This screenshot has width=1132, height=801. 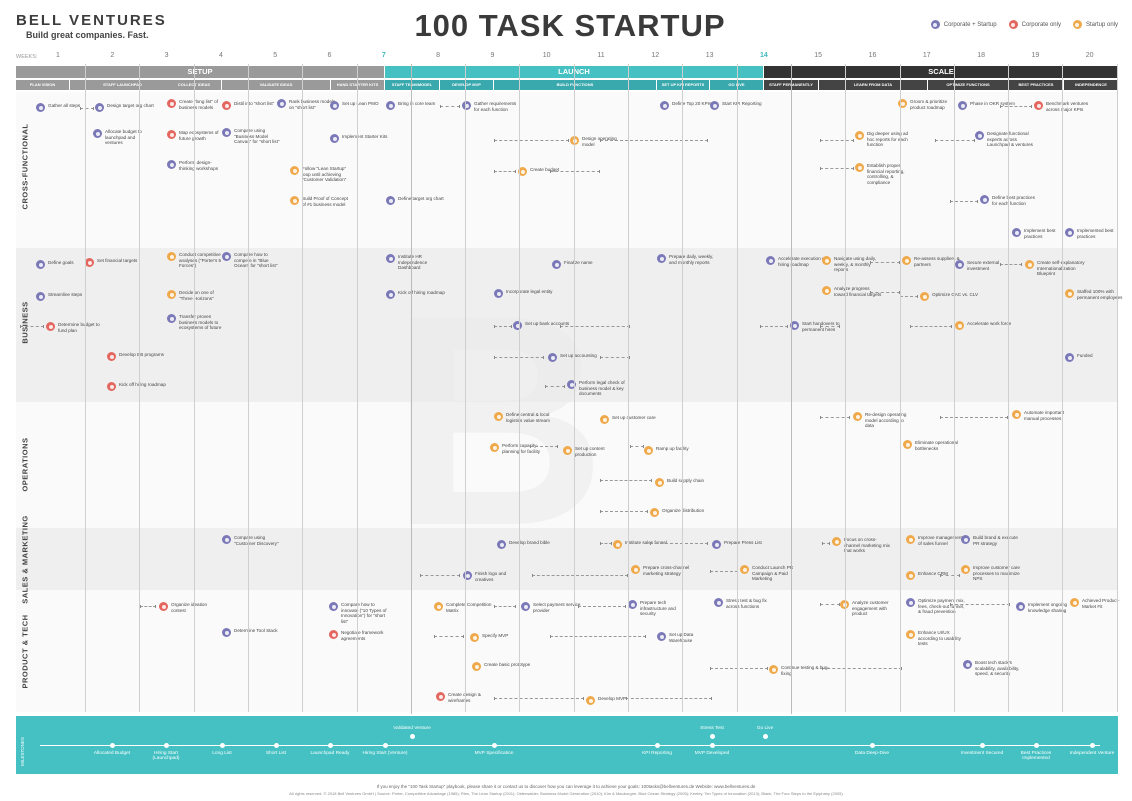 What do you see at coordinates (521, 448) in the screenshot?
I see `task-label: Perform capacity-planning for facility` at bounding box center [521, 448].